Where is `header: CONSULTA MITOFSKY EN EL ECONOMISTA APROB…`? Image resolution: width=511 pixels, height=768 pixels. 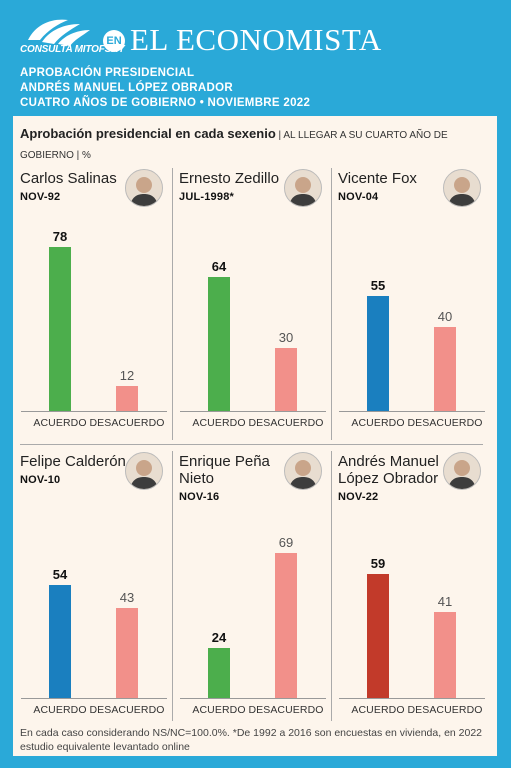 header: CONSULTA MITOFSKY EN EL ECONOMISTA APROB… is located at coordinates (255, 57).